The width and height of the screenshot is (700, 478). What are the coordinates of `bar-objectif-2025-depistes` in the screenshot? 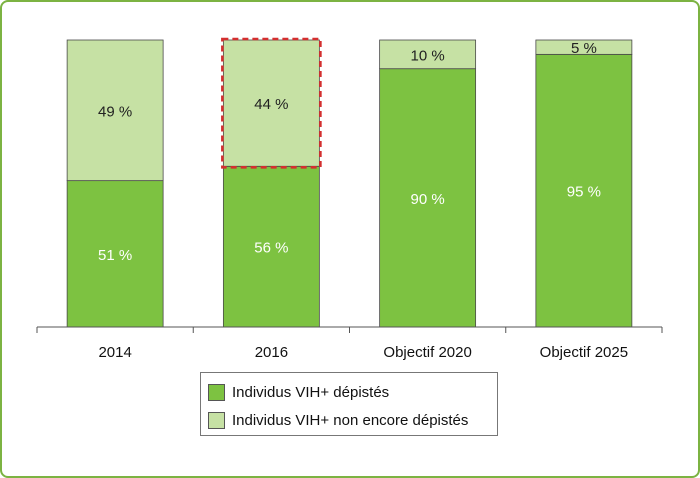 It's located at (584, 190).